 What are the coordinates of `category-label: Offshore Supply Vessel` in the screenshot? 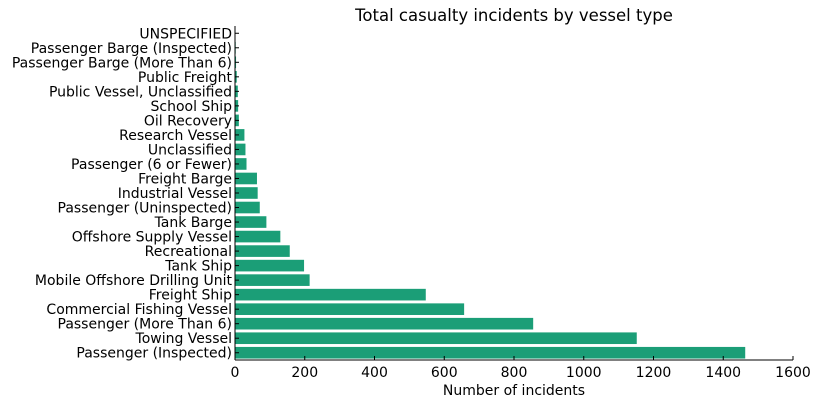 It's located at (152, 238).